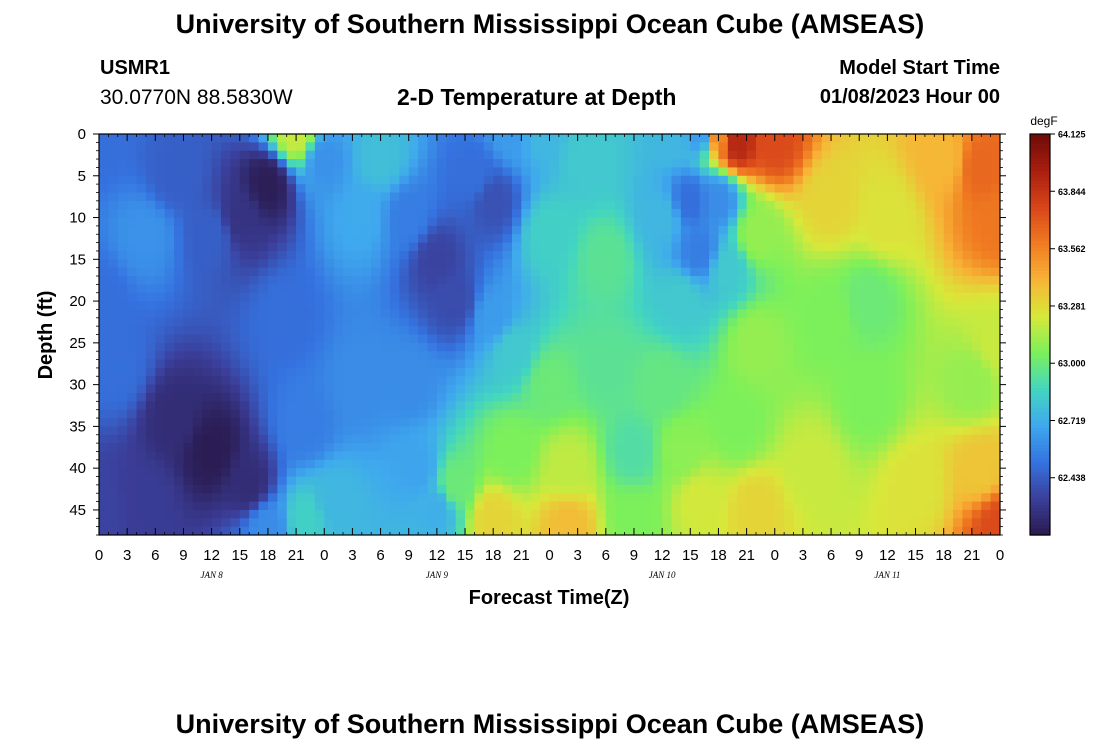 The width and height of the screenshot is (1100, 750). Describe the element at coordinates (746, 555) in the screenshot. I see `x-tick-label: 21` at that location.